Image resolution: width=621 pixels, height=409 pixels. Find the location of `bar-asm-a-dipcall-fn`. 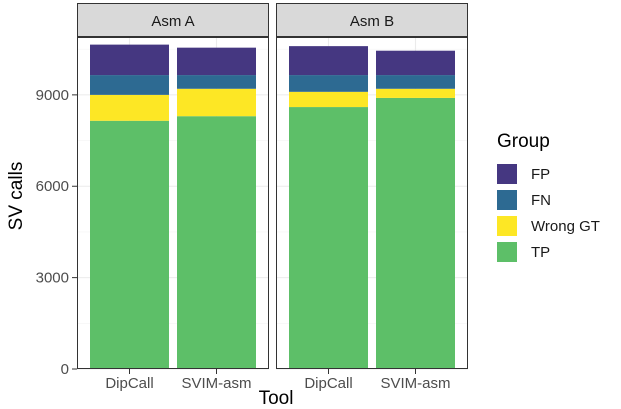

bar-asm-a-dipcall-fn is located at coordinates (129, 85).